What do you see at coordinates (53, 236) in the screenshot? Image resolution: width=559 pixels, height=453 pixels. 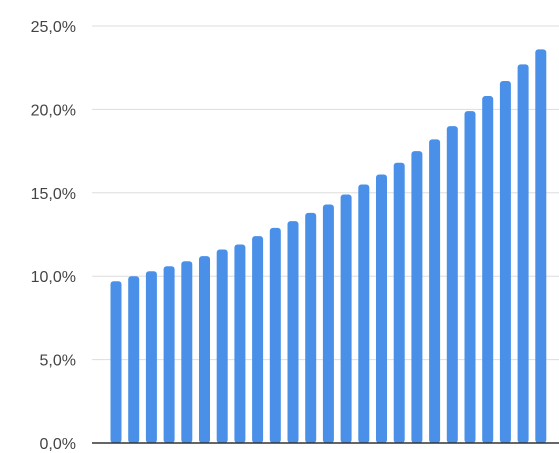 I see `y-axis-labels: 0,0% 5,0% 10,0% 15,0% 20,0% 25,0%` at bounding box center [53, 236].